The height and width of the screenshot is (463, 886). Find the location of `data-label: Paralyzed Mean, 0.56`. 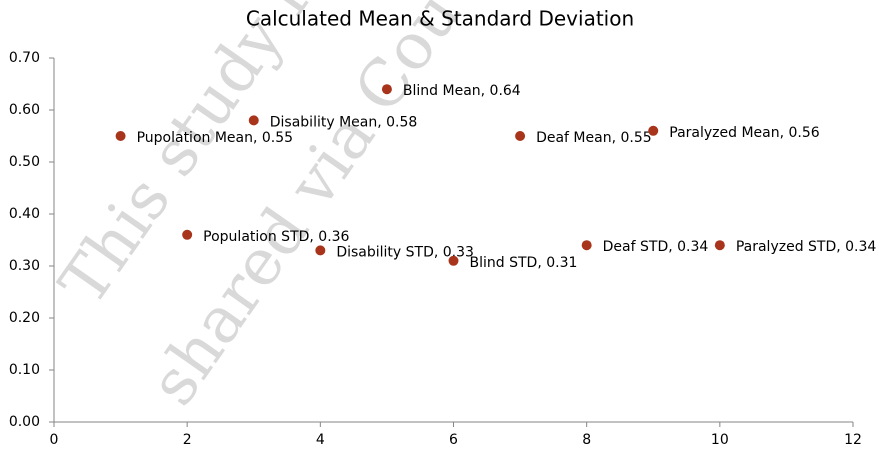

data-label: Paralyzed Mean, 0.56 is located at coordinates (744, 133).